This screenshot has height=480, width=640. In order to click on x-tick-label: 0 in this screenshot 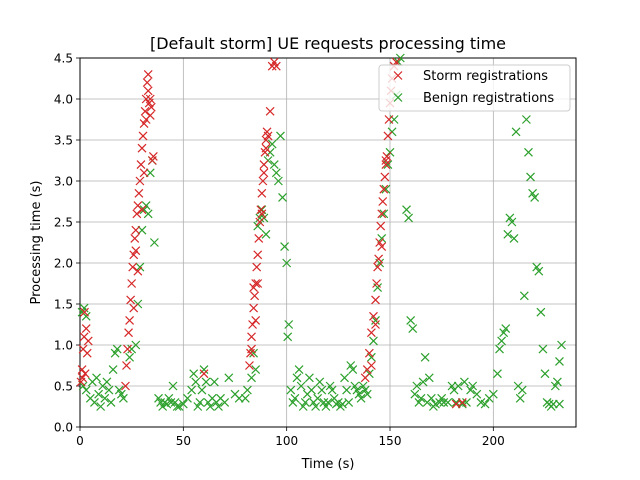, I will do `click(80, 441)`.